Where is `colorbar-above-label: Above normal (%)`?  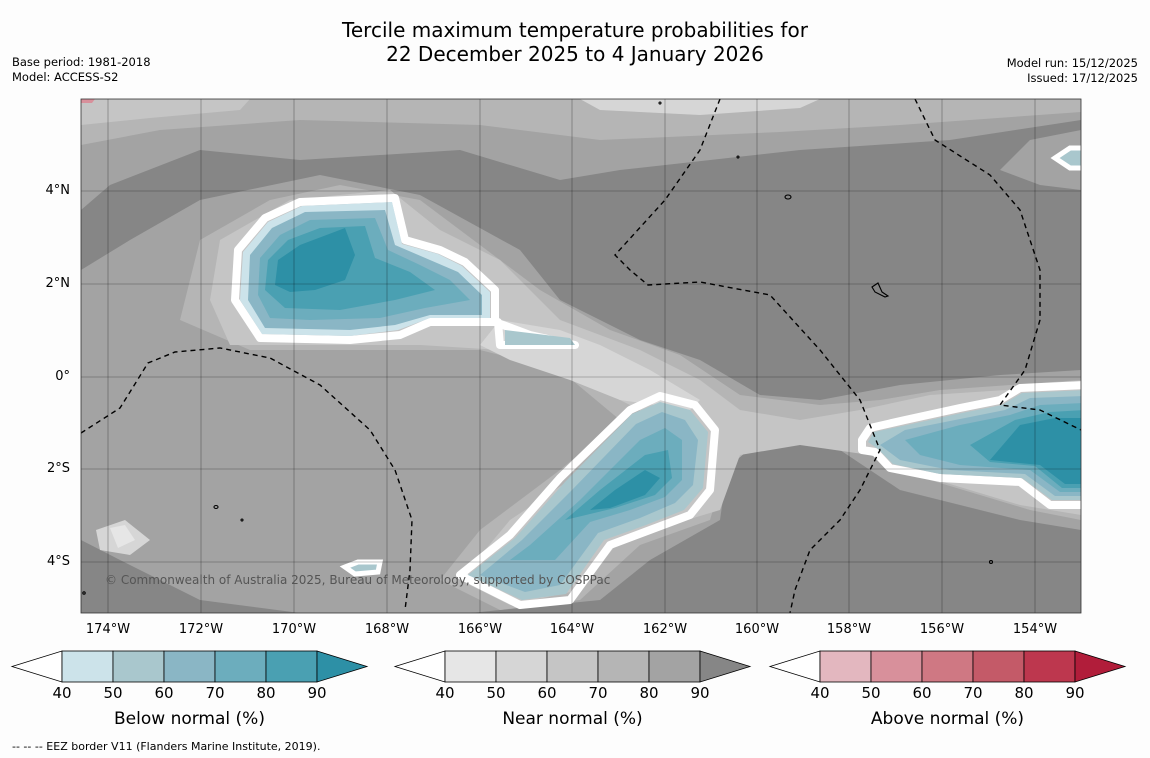 colorbar-above-label: Above normal (%) is located at coordinates (947, 719).